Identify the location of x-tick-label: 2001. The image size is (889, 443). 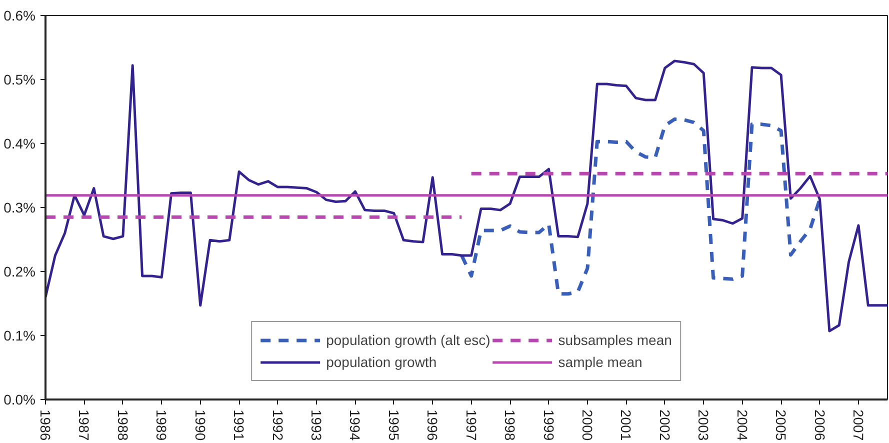
(626, 425).